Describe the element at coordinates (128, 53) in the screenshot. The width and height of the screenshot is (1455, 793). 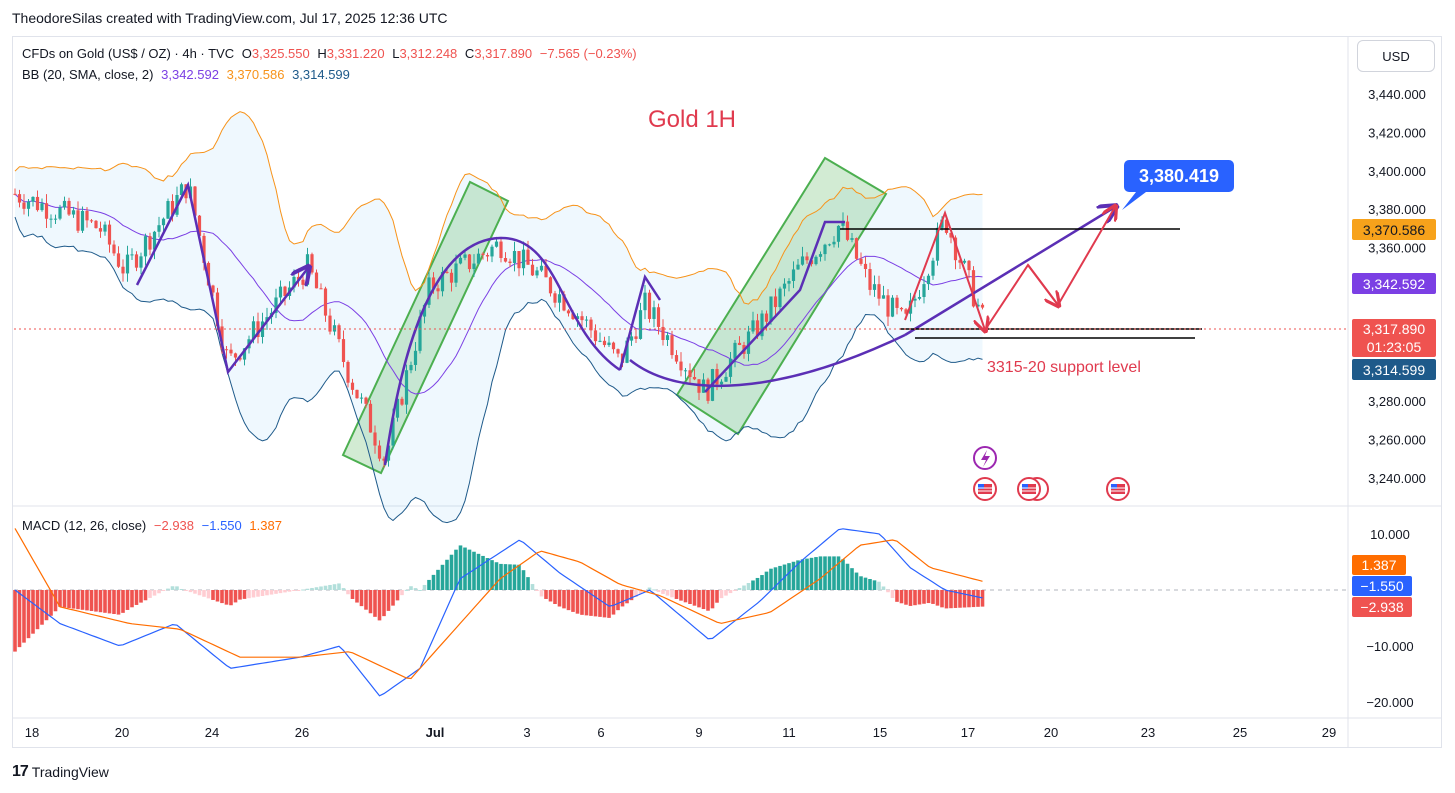
I see `symbol-name: CFDs on Gold (US$ / OZ) · 4h · TVC` at that location.